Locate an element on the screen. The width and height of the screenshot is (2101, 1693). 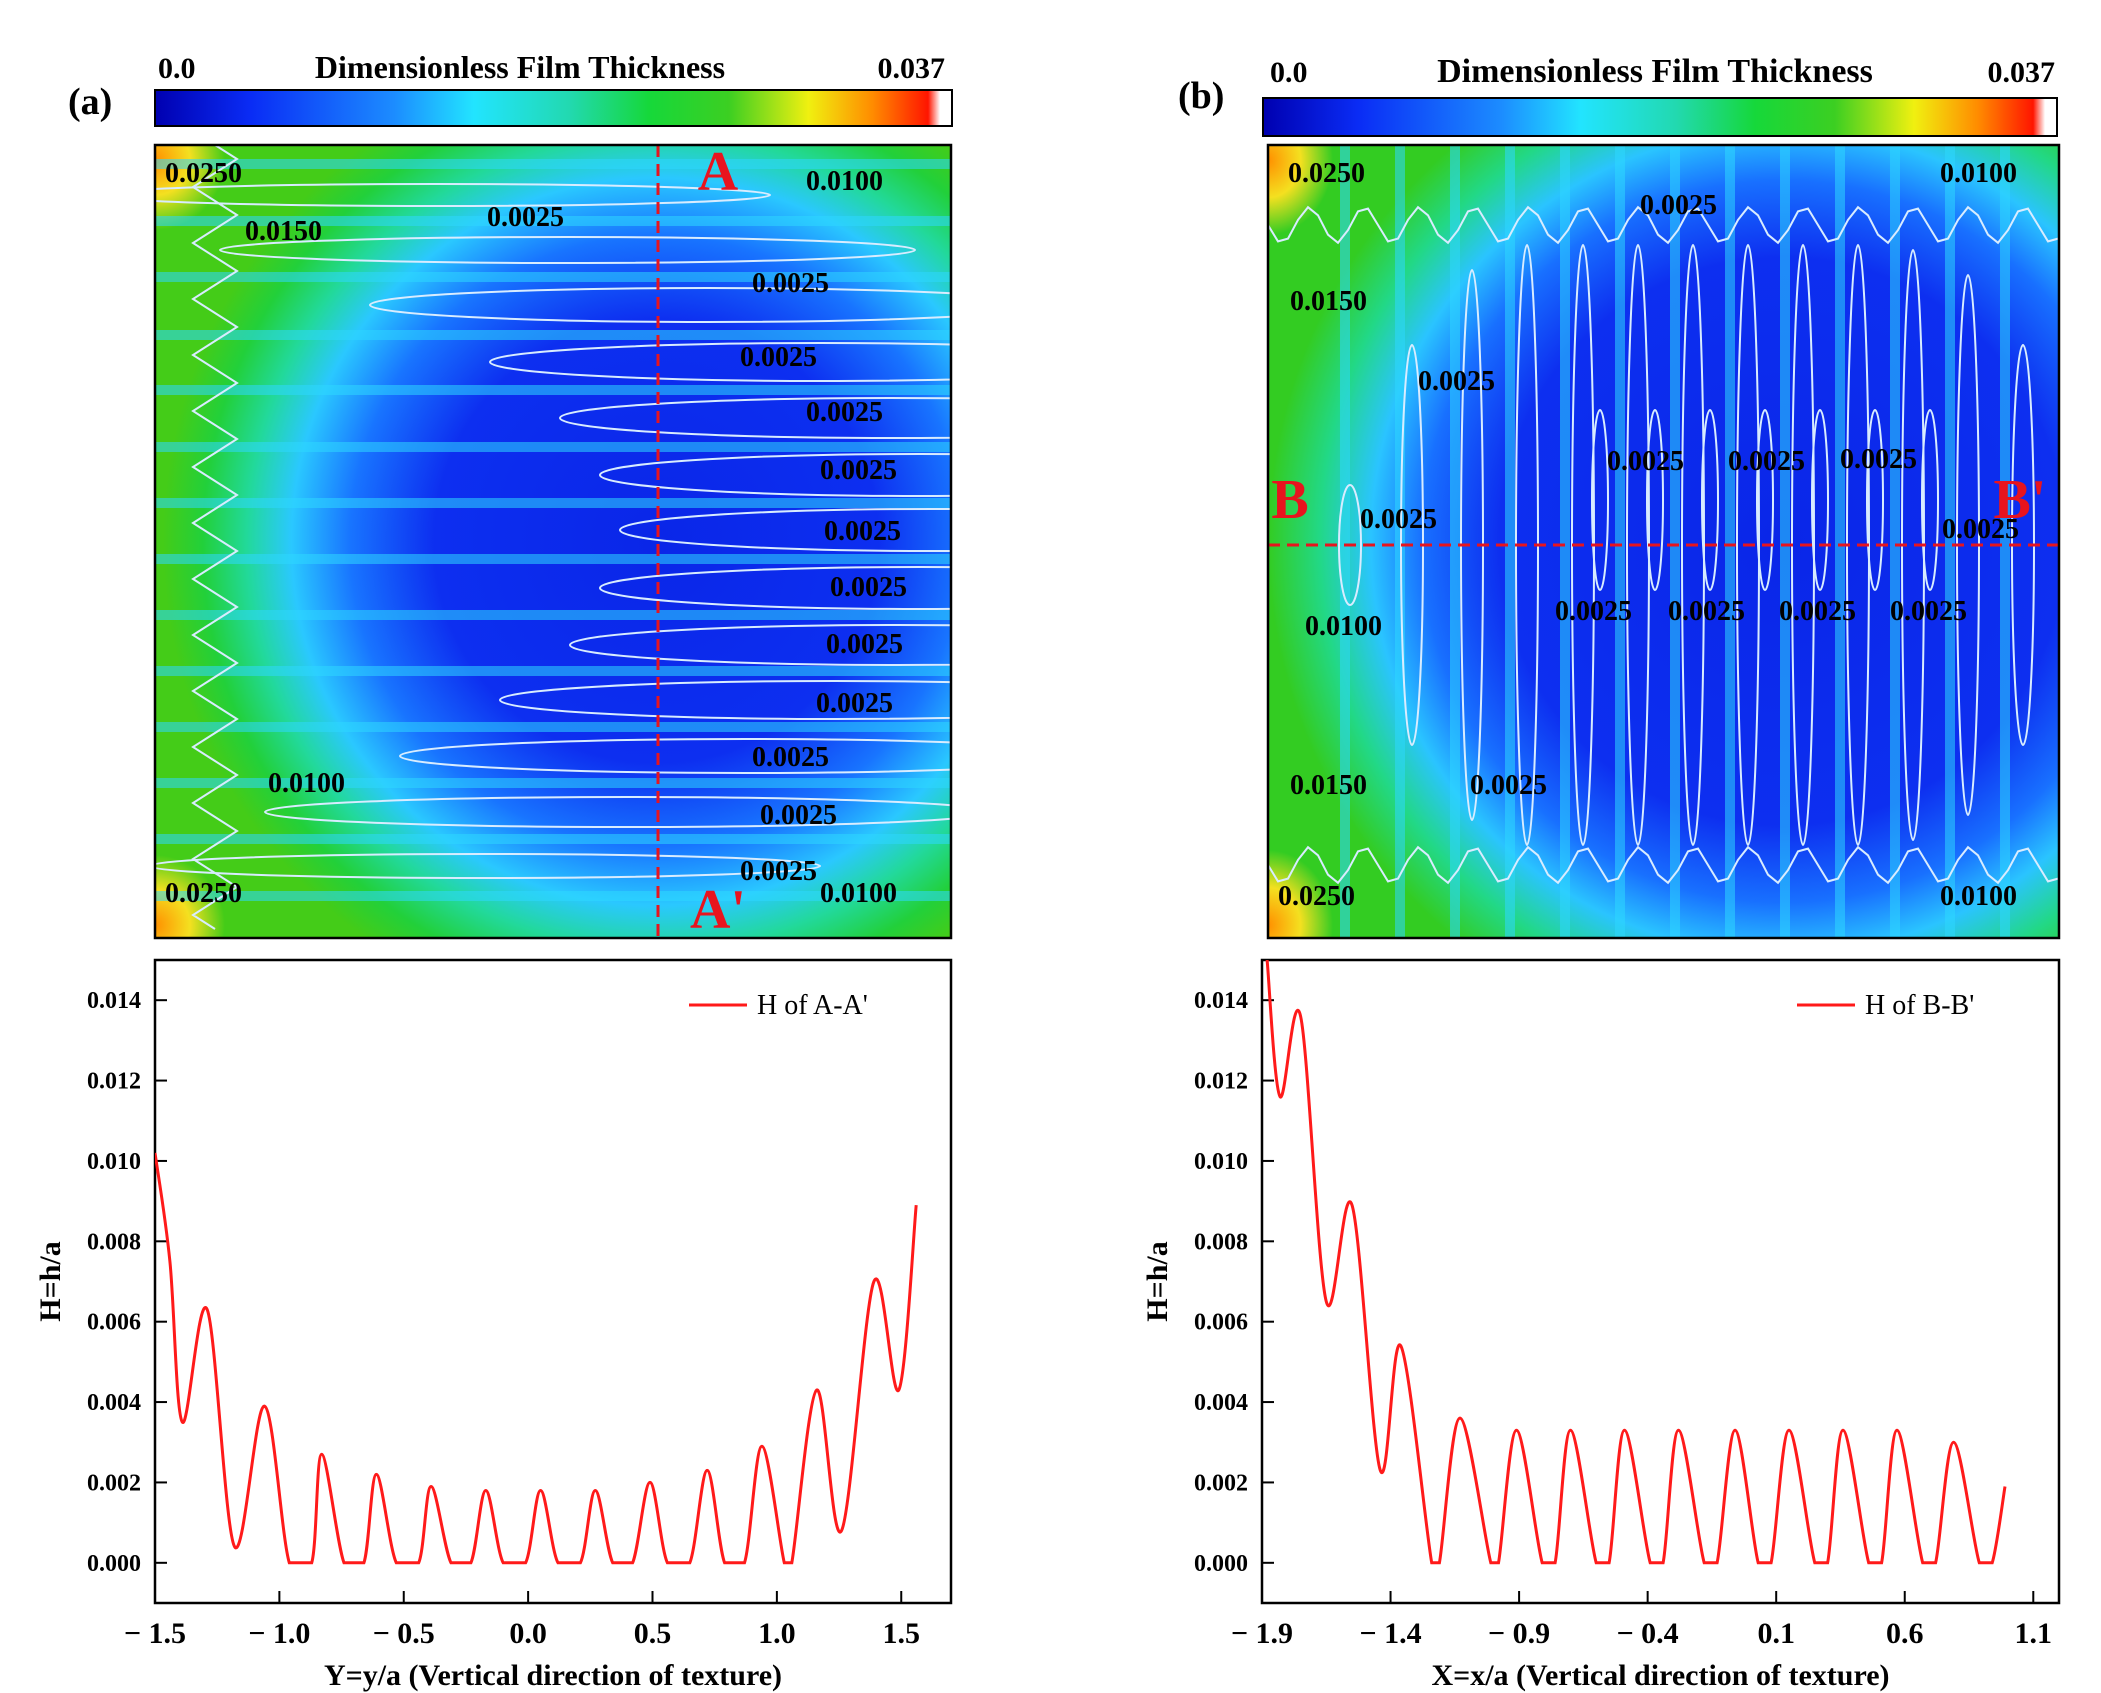
x-tick-label: − 1.9 is located at coordinates (1262, 1633).